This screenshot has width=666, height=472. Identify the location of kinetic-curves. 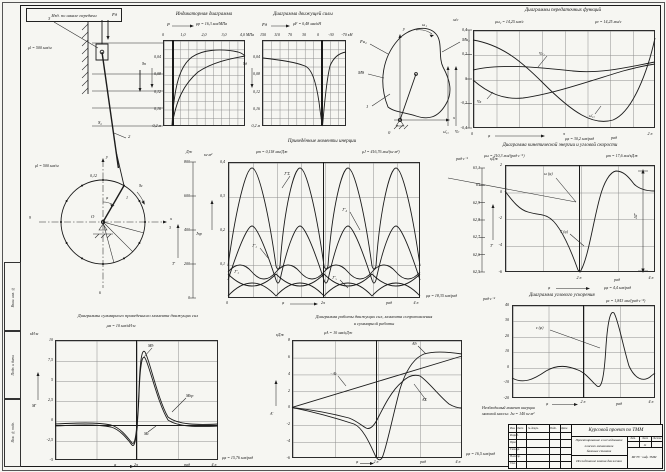
(556, 207).